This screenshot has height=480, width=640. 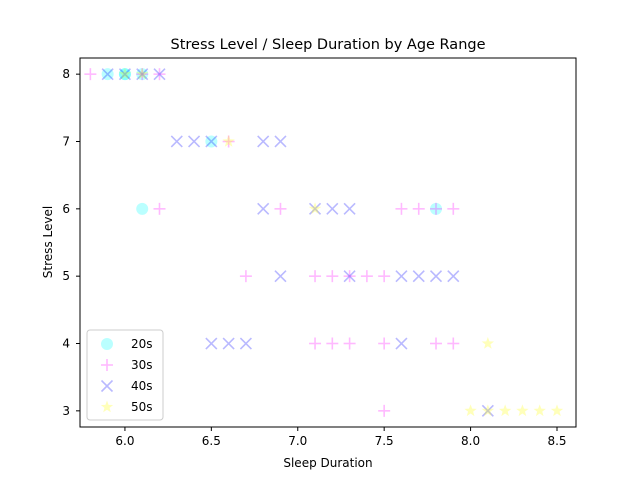 I want to click on x-axis-ticks: 6.0 6.5 7.0 7.5 8.0 8.5, so click(x=341, y=437).